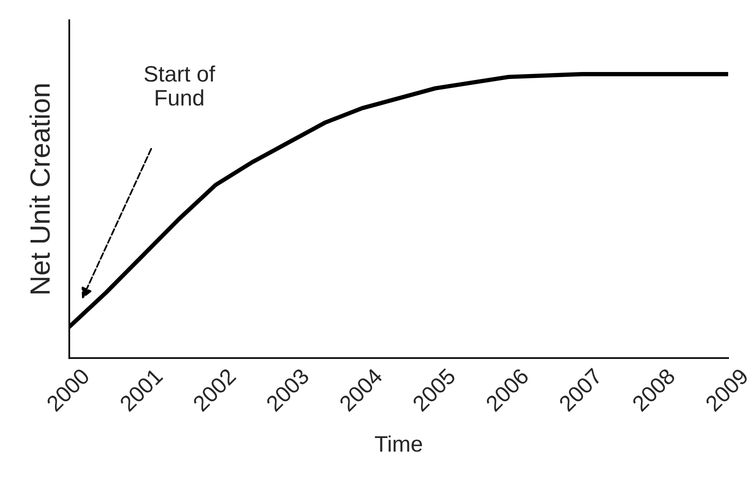  I want to click on x-axis-title: Time, so click(398, 443).